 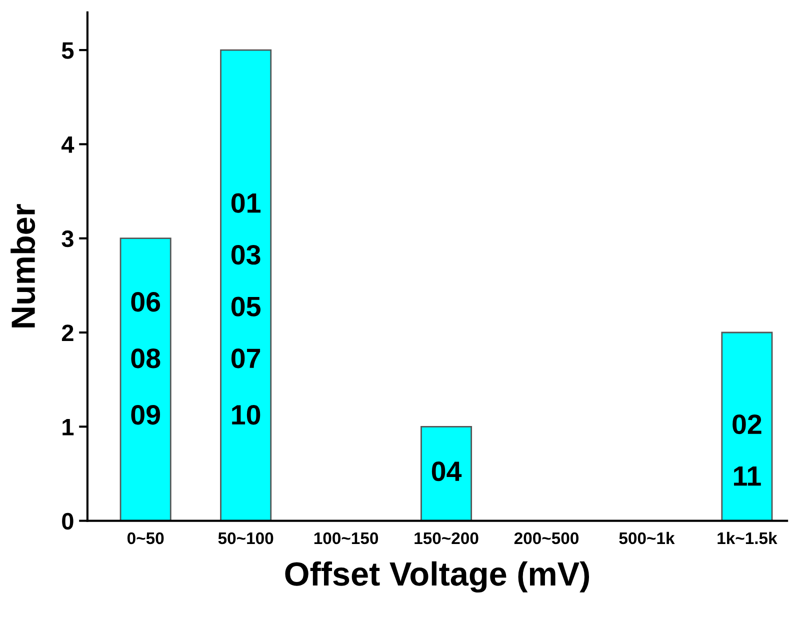 I want to click on annotation: 04, so click(x=447, y=472).